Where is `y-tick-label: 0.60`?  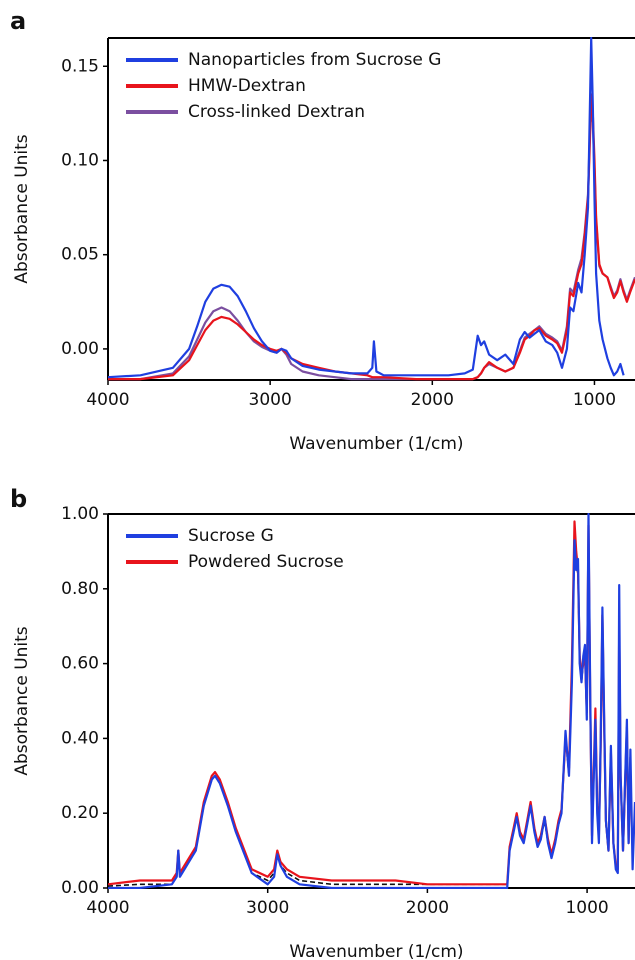
y-tick-label: 0.60 is located at coordinates (80, 664).